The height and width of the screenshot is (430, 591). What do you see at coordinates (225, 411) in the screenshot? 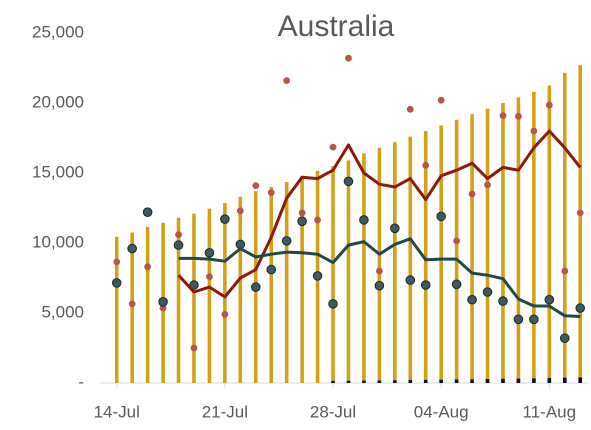
I see `x-tick-label: 21-Jul` at bounding box center [225, 411].